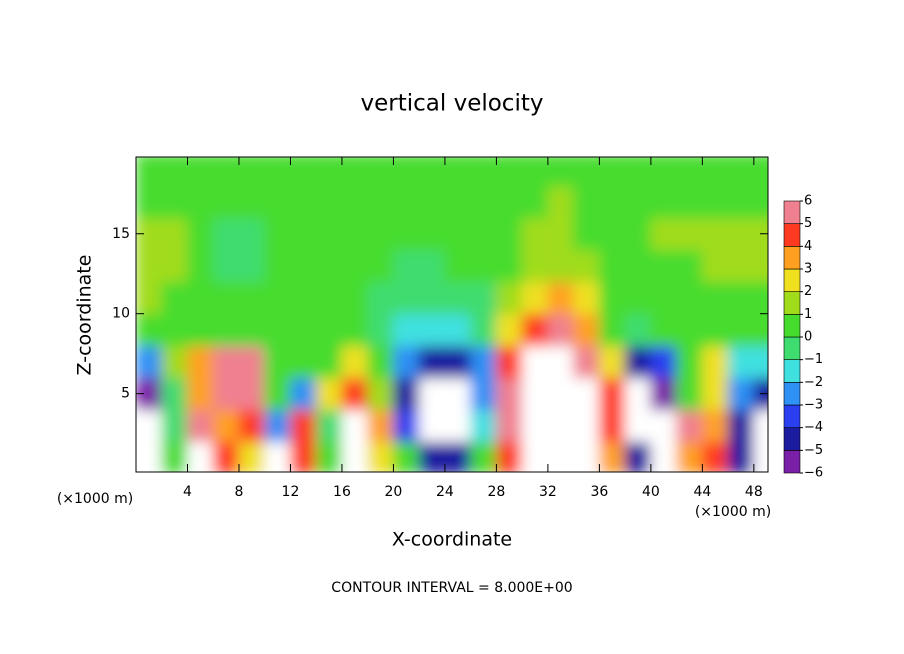 The height and width of the screenshot is (654, 904). What do you see at coordinates (808, 223) in the screenshot?
I see `colorbar-label: 5` at bounding box center [808, 223].